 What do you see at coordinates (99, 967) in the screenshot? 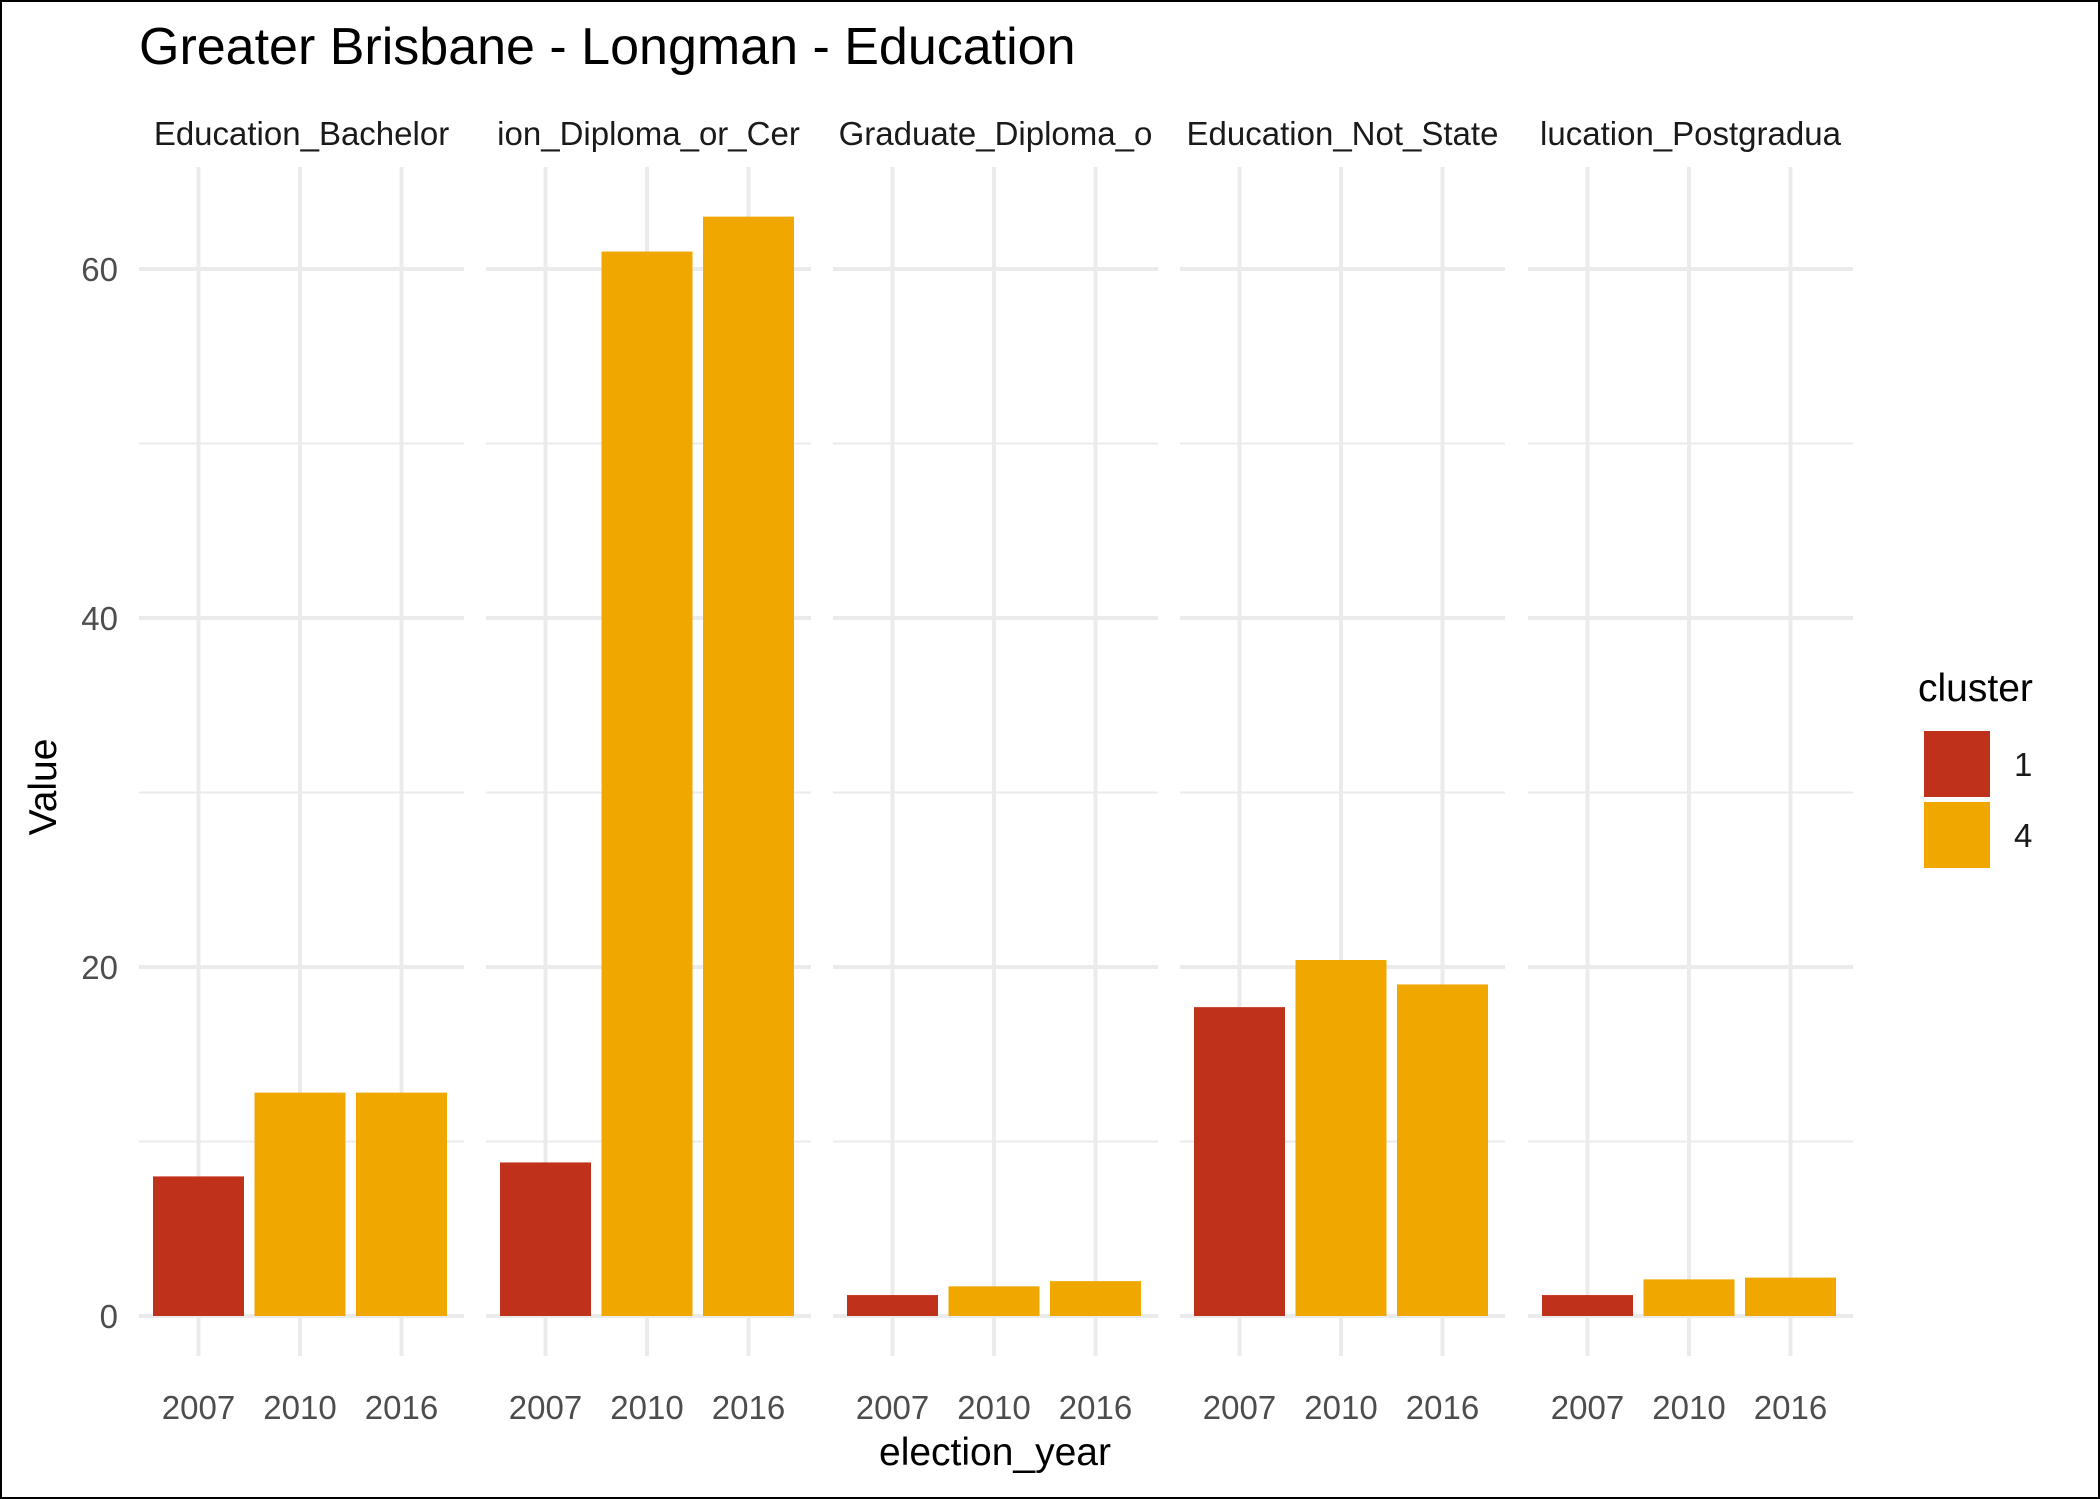
I see `y-tick-label: 20` at bounding box center [99, 967].